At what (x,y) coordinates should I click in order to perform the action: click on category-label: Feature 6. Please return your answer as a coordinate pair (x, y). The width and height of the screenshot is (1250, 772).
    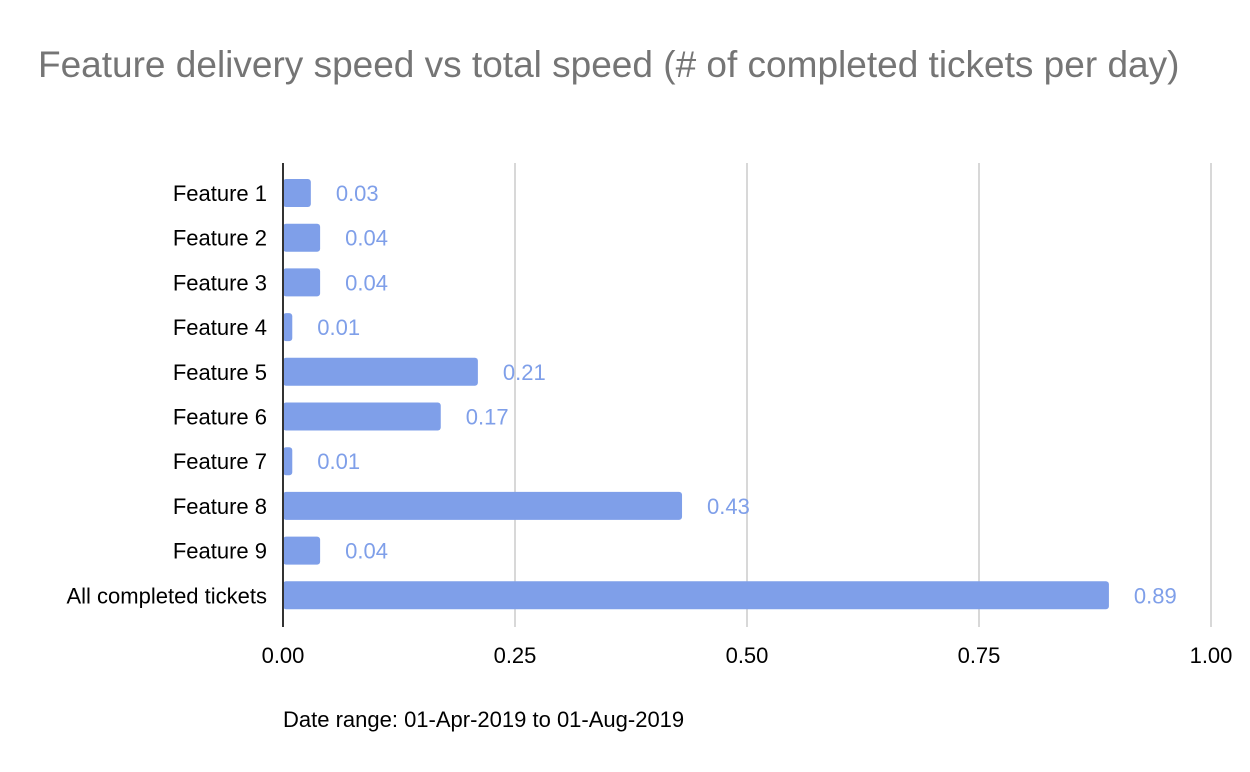
    Looking at the image, I should click on (220, 417).